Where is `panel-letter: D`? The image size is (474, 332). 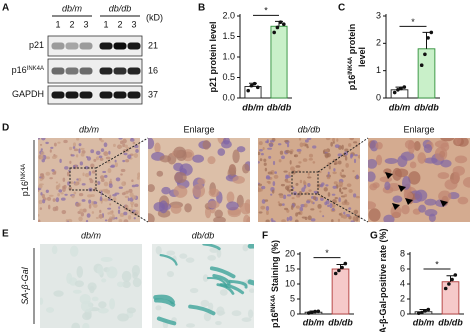 panel-letter: D is located at coordinates (5, 128).